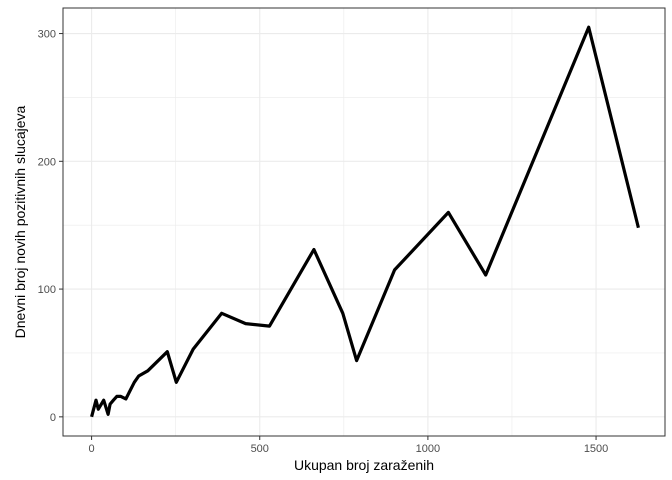 Image resolution: width=672 pixels, height=480 pixels. Describe the element at coordinates (260, 449) in the screenshot. I see `x-tick-label: 500` at that location.